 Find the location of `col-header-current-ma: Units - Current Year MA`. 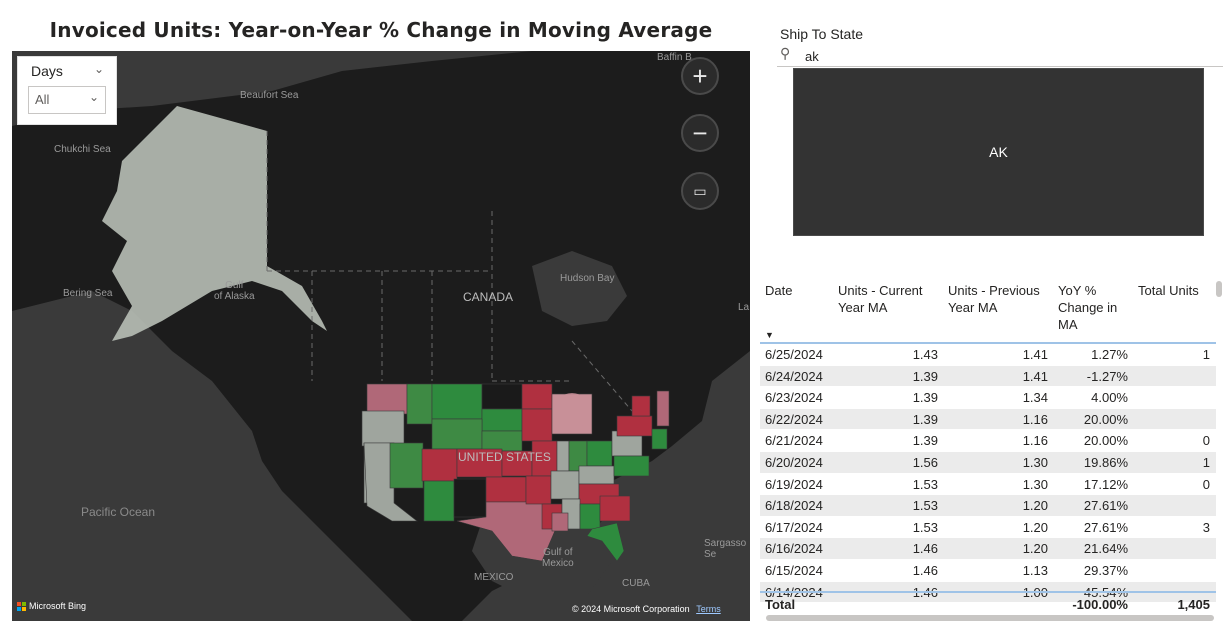

col-header-current-ma: Units - Current Year MA is located at coordinates (880, 299).